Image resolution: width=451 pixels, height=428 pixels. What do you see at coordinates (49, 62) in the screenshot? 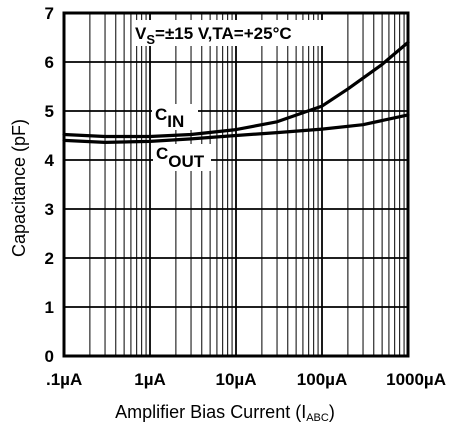
I see `y-tick-label: 6` at bounding box center [49, 62].